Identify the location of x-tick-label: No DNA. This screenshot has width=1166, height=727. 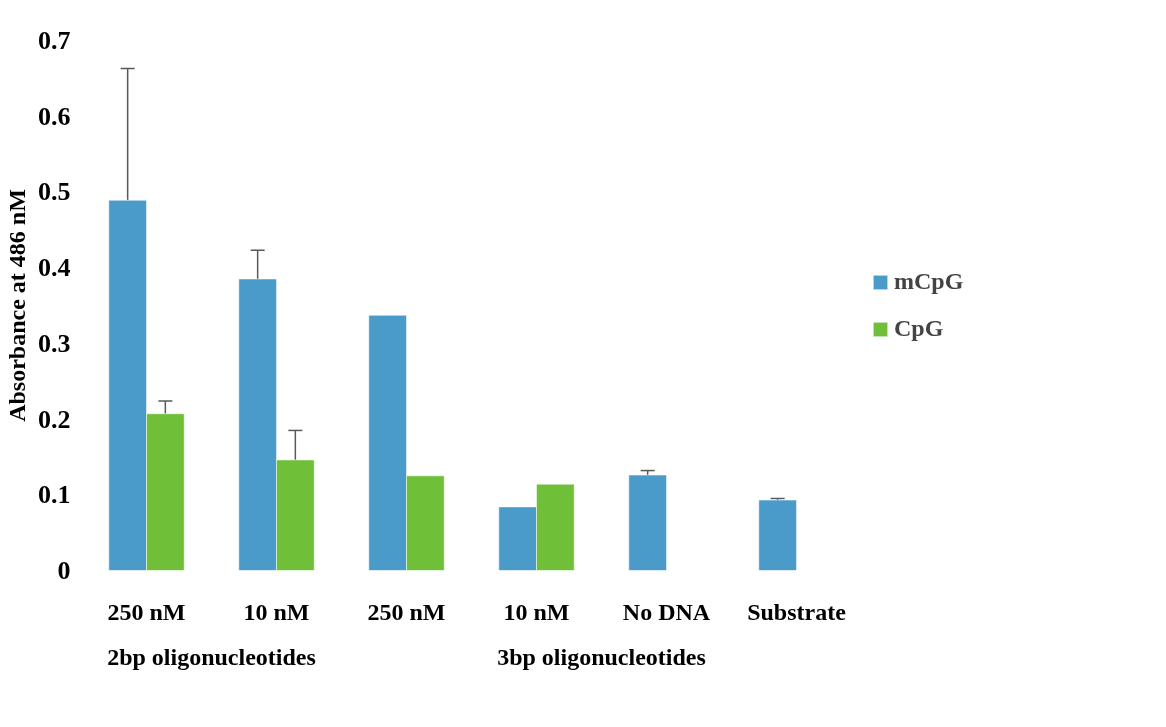
(666, 611).